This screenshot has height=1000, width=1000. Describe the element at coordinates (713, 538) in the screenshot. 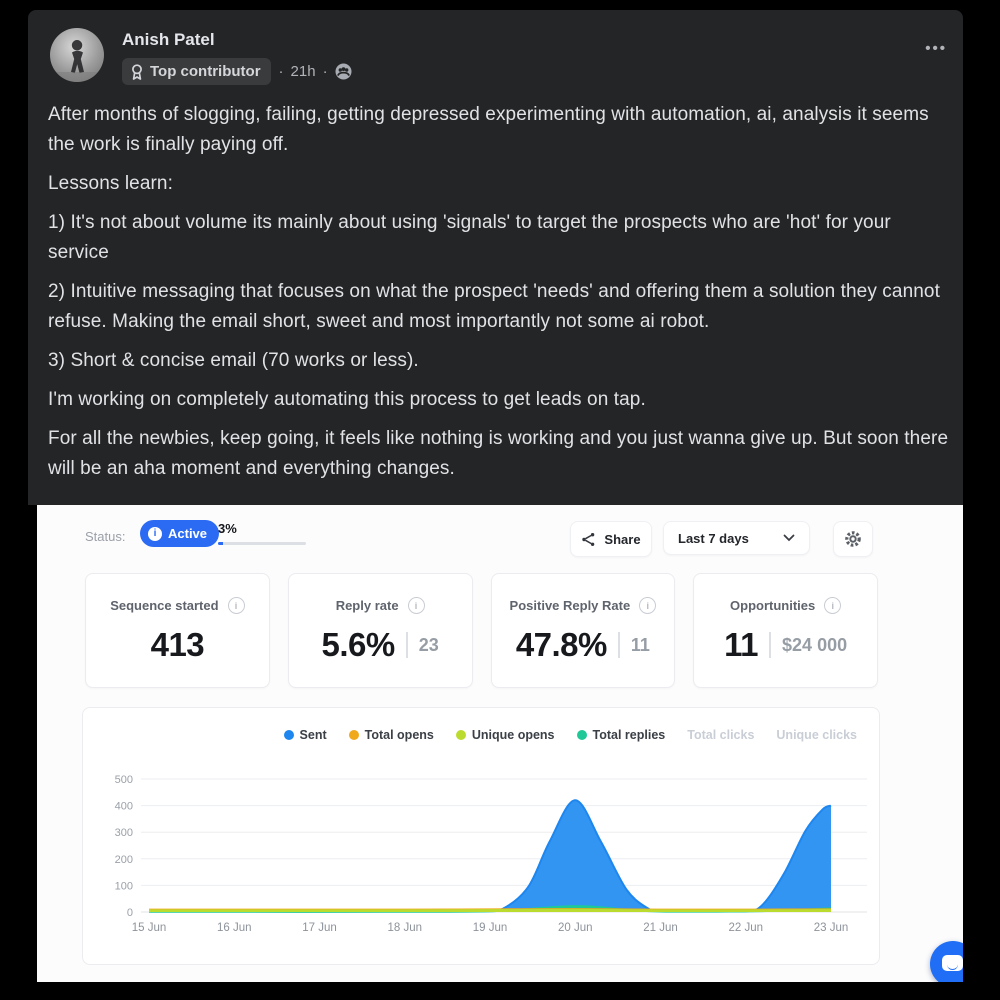

I see `date-range-value: Last 7 days` at that location.